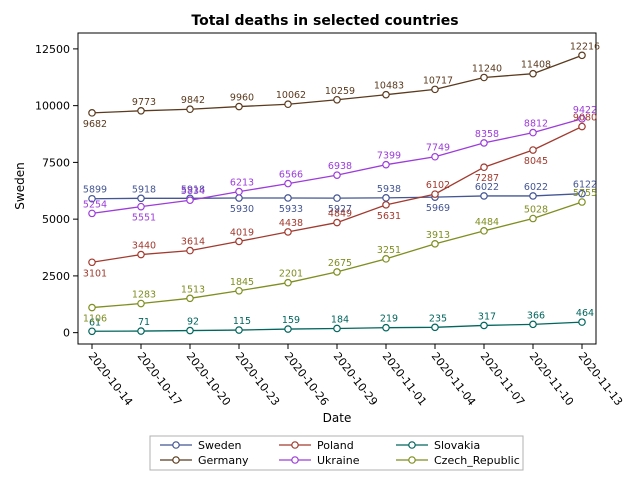 This screenshot has width=640, height=484. Describe the element at coordinates (438, 148) in the screenshot. I see `data-label: 7749` at that location.